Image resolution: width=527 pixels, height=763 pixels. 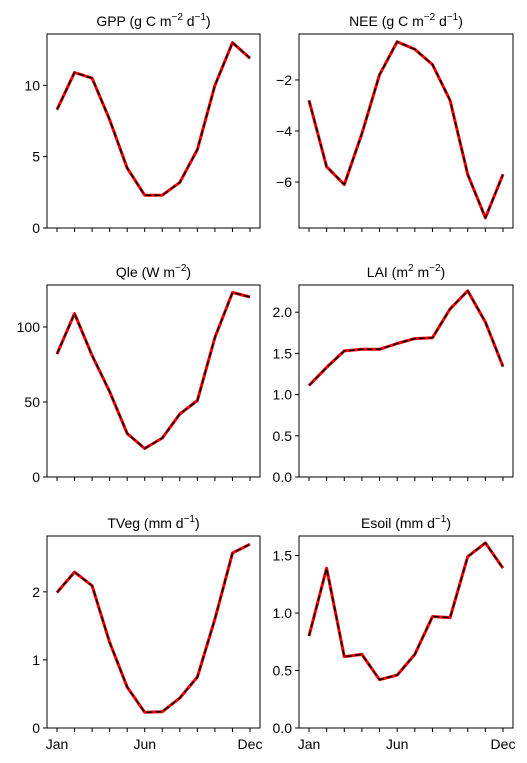 I want to click on panel-qle: Qle (W m−2) 0 50 100, so click(x=139, y=374).